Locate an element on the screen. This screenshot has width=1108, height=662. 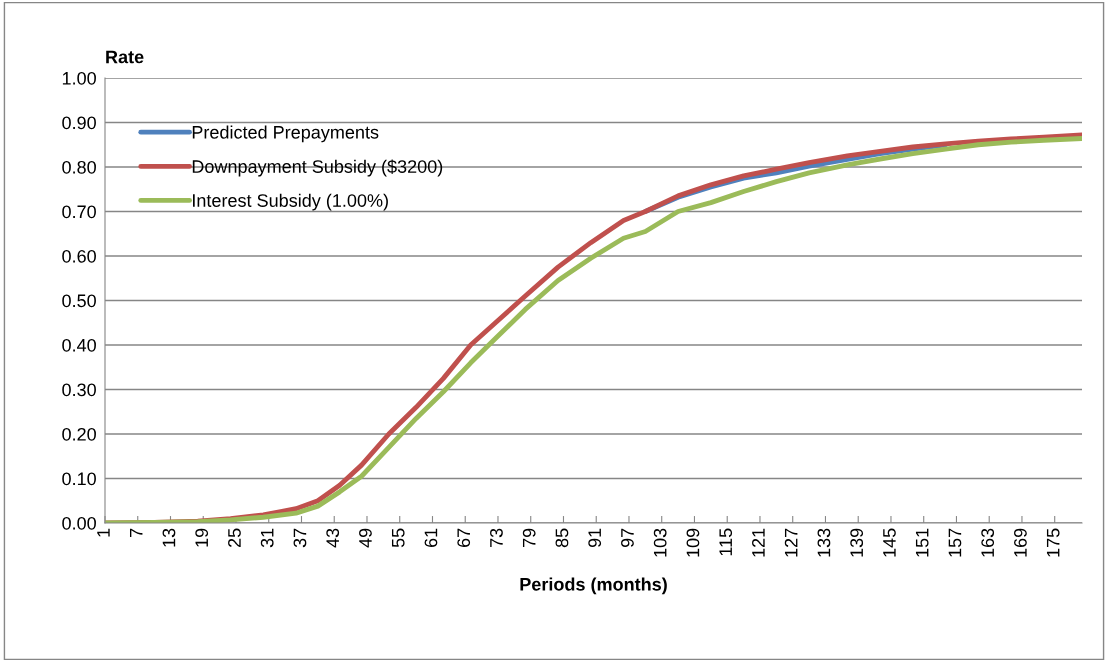
x-tick-label: 79 is located at coordinates (529, 538).